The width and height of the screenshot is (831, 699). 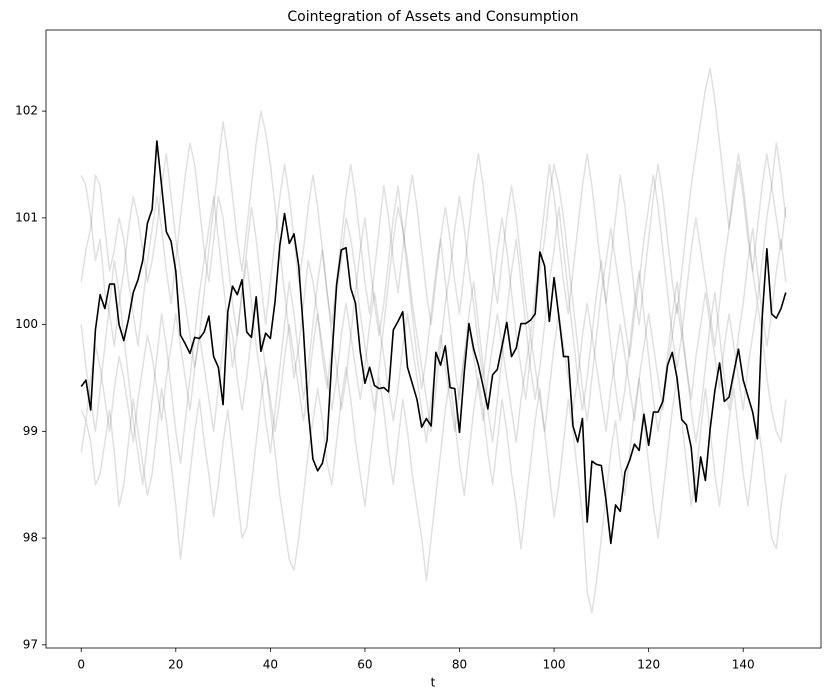 I want to click on y-tick-label: 98, so click(x=30, y=538).